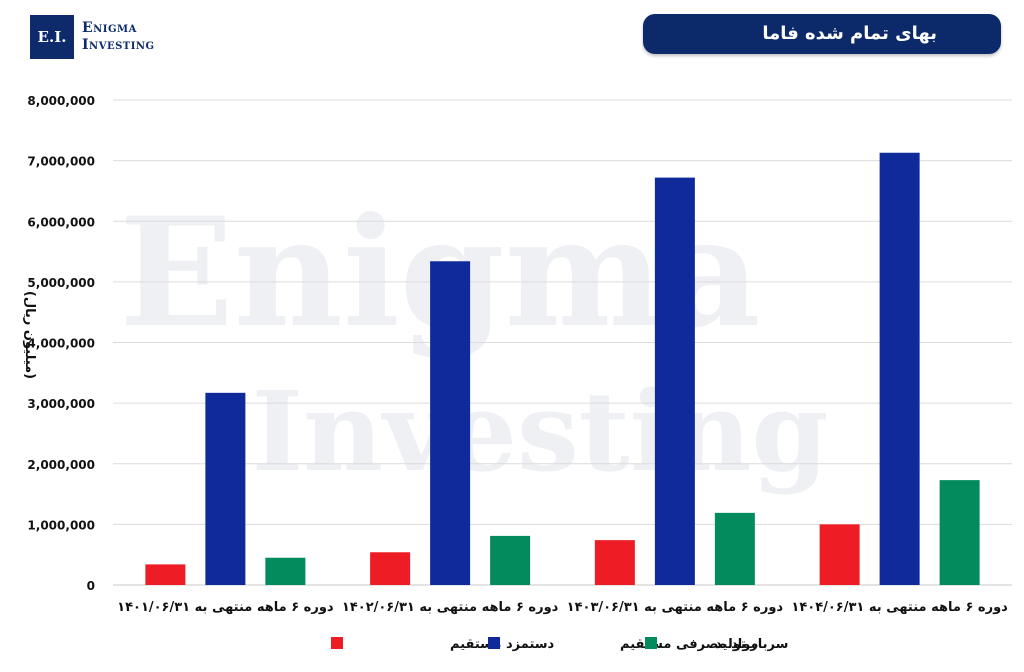 This screenshot has width=1024, height=672. I want to click on x-tick-label: دوره ۶ ماهه منتهی به ۱۴۰۳/۰۶/۳۱, so click(675, 607).